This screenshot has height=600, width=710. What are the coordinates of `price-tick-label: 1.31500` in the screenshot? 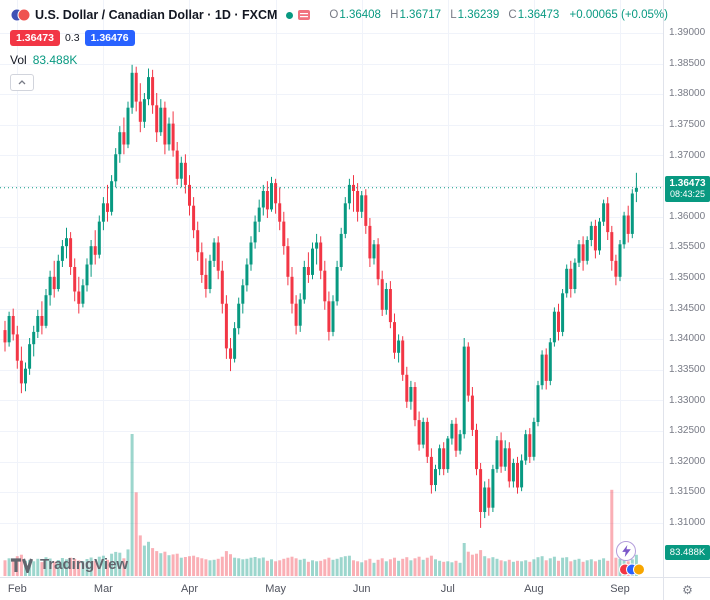 It's located at (687, 492).